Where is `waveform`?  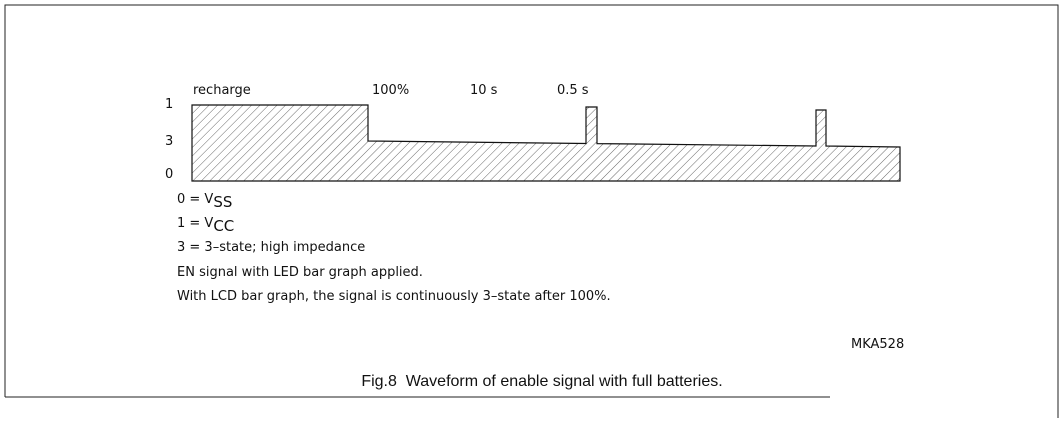
waveform is located at coordinates (546, 143).